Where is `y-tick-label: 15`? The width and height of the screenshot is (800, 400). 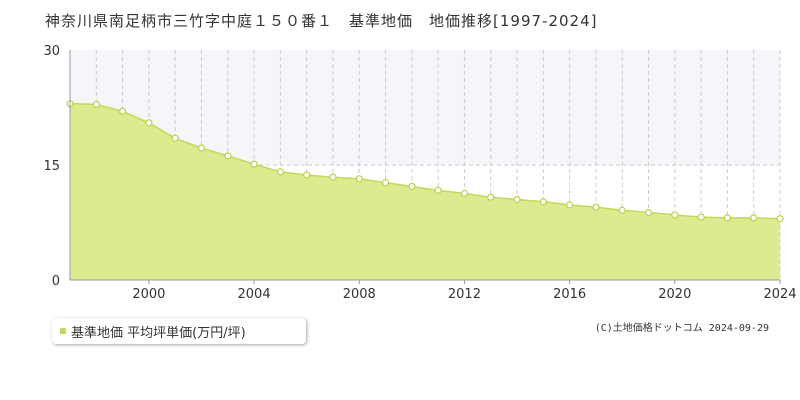
y-tick-label: 15 is located at coordinates (51, 166).